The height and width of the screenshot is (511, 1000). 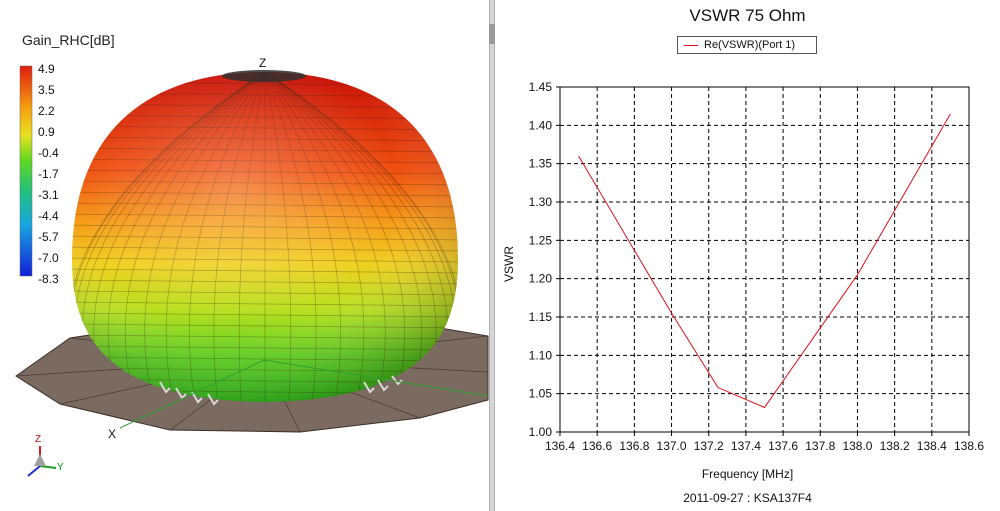 I want to click on colorbar-tick-label: 3.5, so click(x=46, y=90).